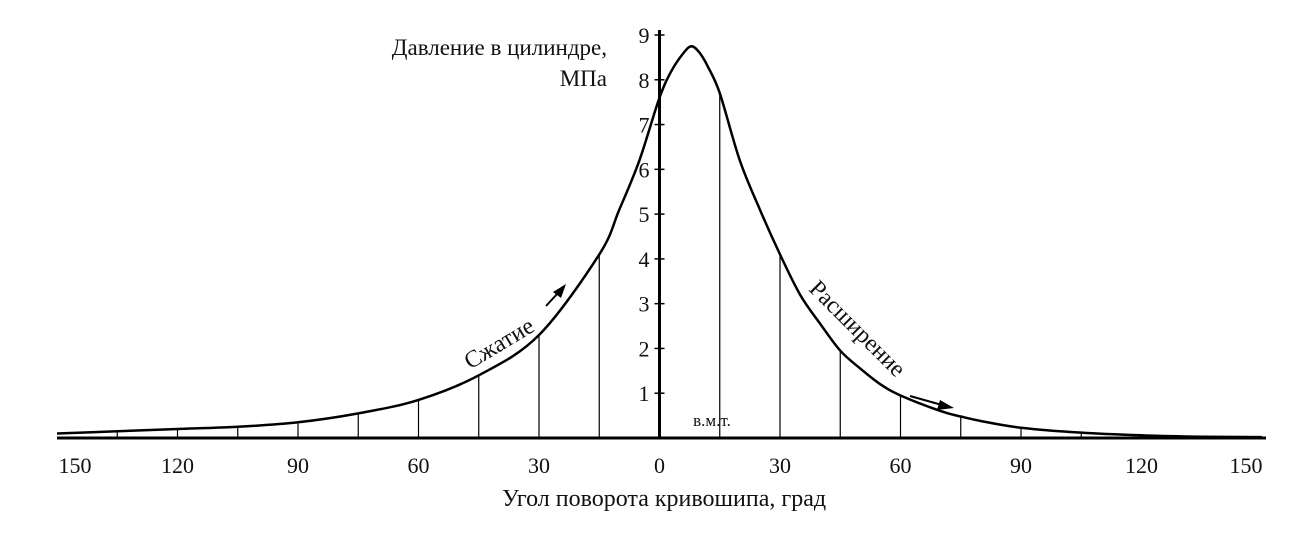 This screenshot has height=535, width=1292. I want to click on y-tick-label: 5, so click(644, 214).